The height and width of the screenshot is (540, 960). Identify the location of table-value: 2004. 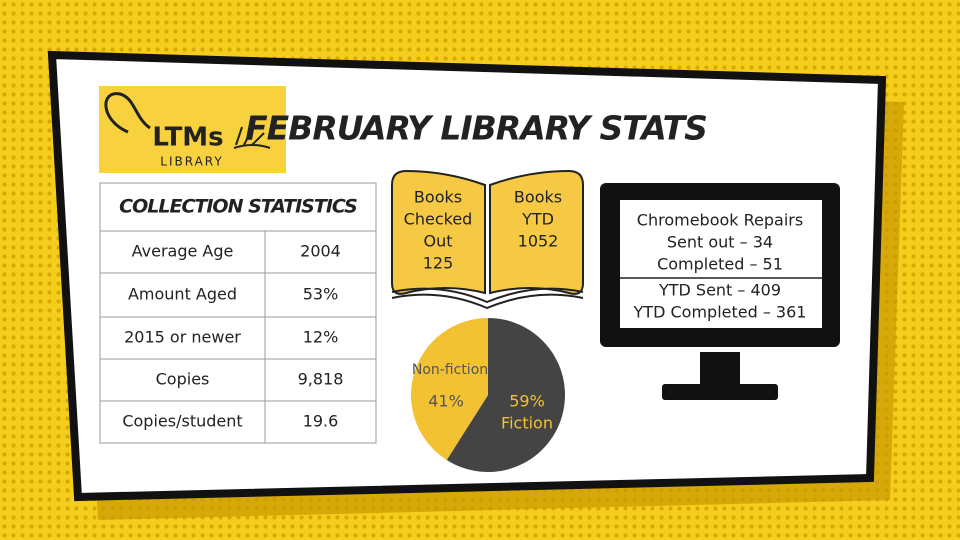
(320, 251).